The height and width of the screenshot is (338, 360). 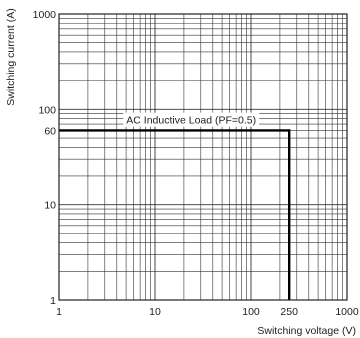 I want to click on x-tick-label: 1, so click(x=59, y=312).